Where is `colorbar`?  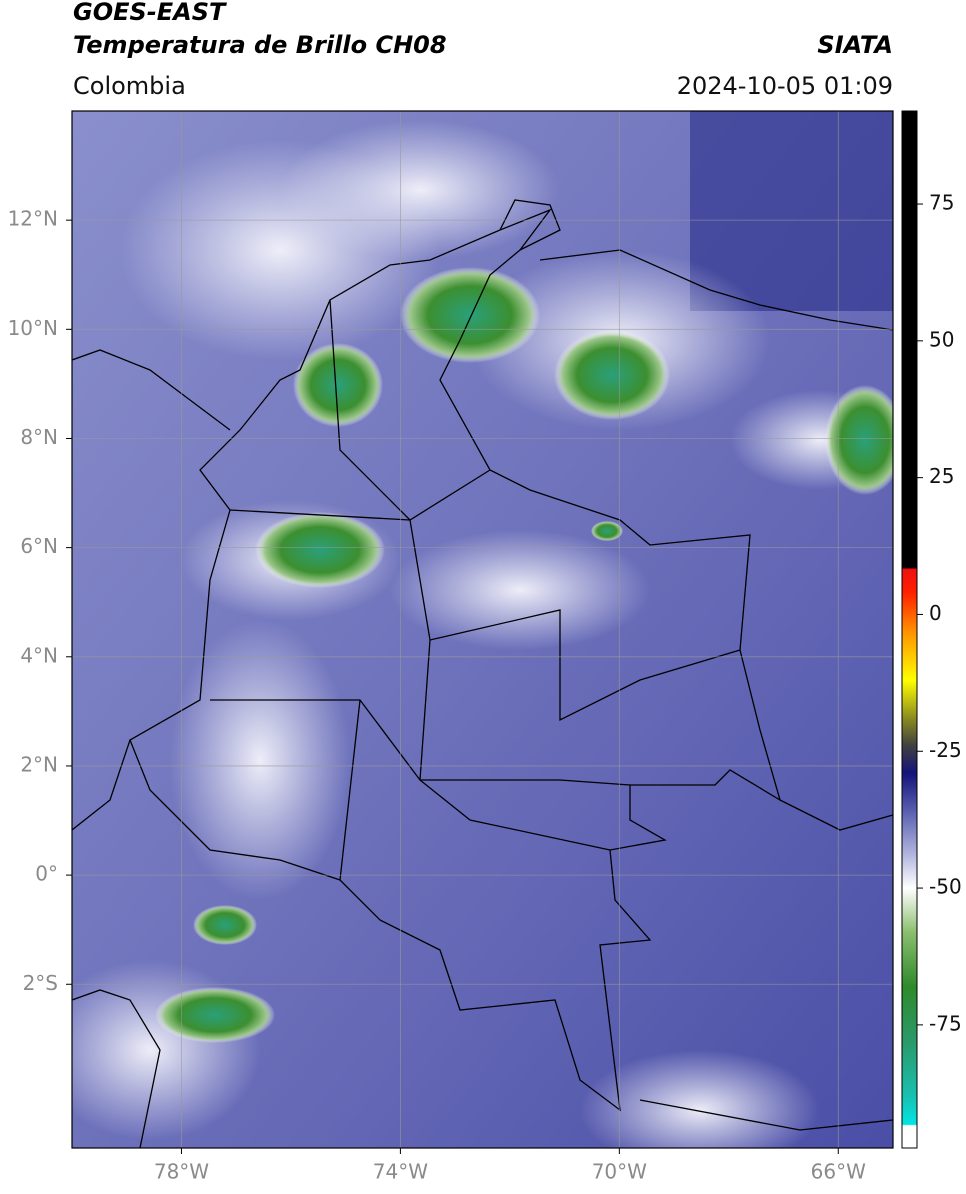
colorbar is located at coordinates (909, 629).